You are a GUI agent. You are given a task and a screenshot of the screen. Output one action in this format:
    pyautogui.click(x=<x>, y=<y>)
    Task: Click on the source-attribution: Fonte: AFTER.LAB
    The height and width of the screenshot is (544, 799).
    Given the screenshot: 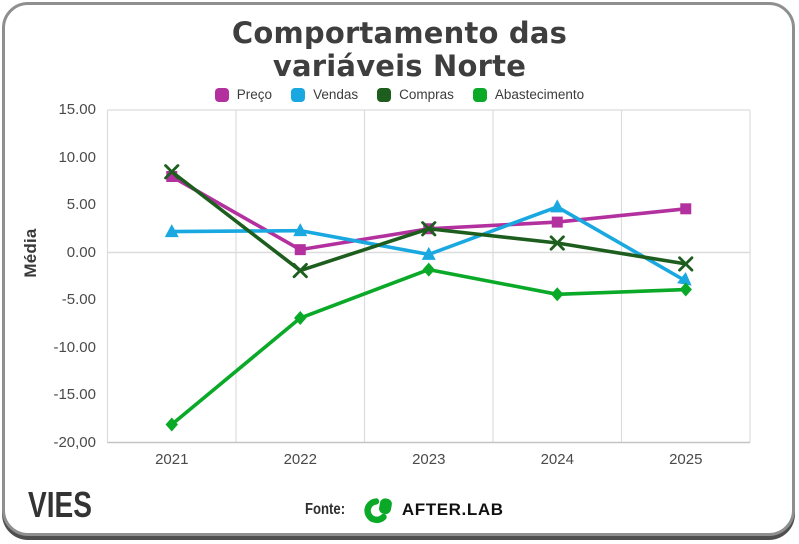 What is the action you would take?
    pyautogui.click(x=404, y=510)
    